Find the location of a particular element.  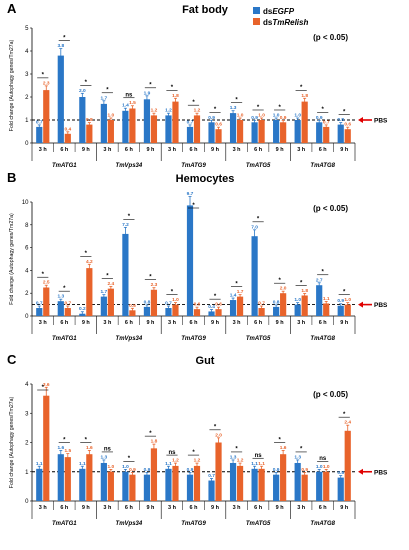

y-tick-label: 1 is located at coordinates (27, 473).